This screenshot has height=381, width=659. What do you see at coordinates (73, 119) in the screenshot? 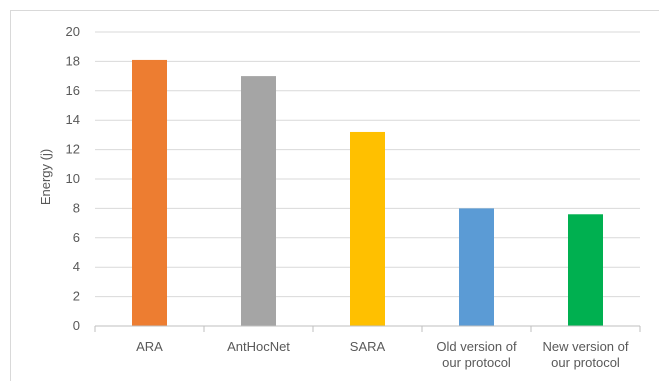
I see `y-tick-label: 14` at bounding box center [73, 119].